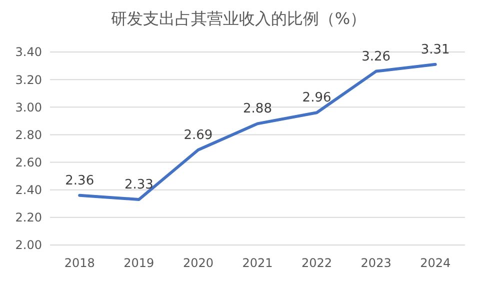  I want to click on x-tick-label: 2018, so click(79, 263).